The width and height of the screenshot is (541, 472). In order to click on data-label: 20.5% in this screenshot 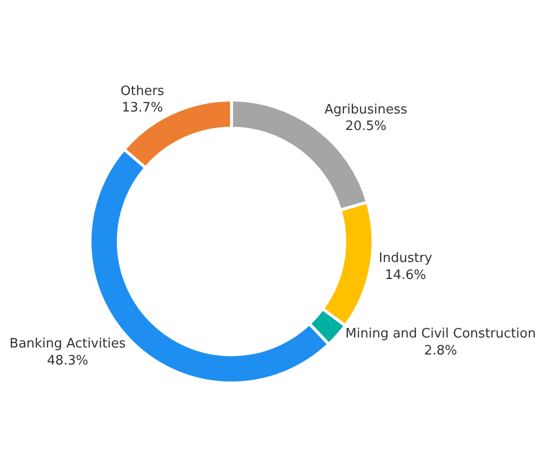, I will do `click(366, 126)`.